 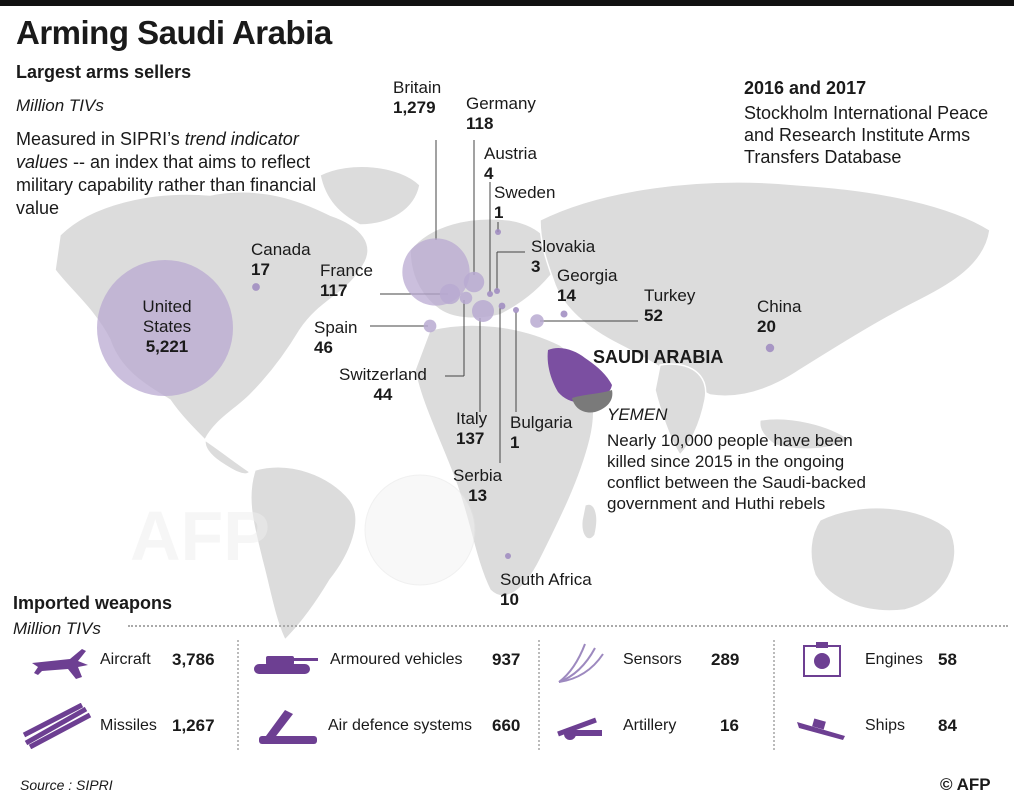 I want to click on missile-icon, so click(x=57, y=726).